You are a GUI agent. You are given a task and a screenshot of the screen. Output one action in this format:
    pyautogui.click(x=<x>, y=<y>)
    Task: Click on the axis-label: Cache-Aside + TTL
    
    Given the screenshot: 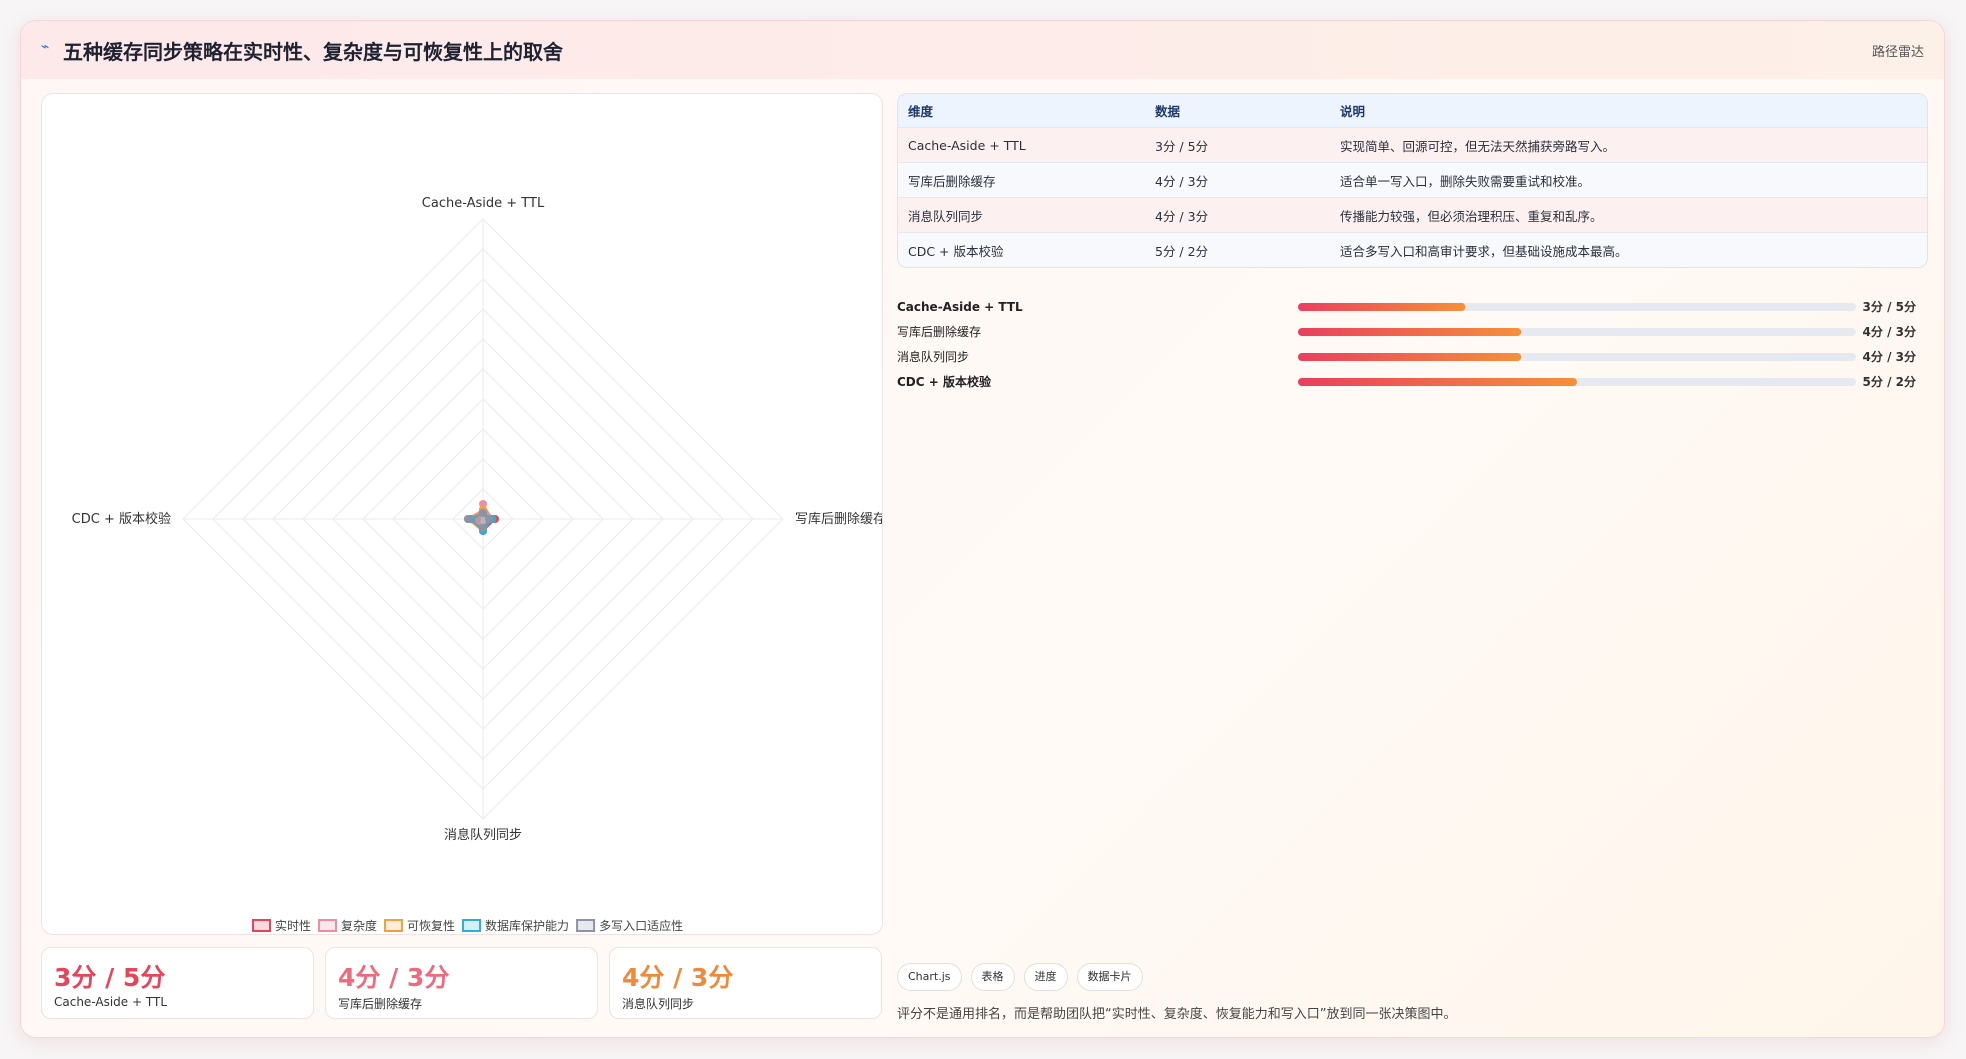 What is the action you would take?
    pyautogui.click(x=483, y=203)
    